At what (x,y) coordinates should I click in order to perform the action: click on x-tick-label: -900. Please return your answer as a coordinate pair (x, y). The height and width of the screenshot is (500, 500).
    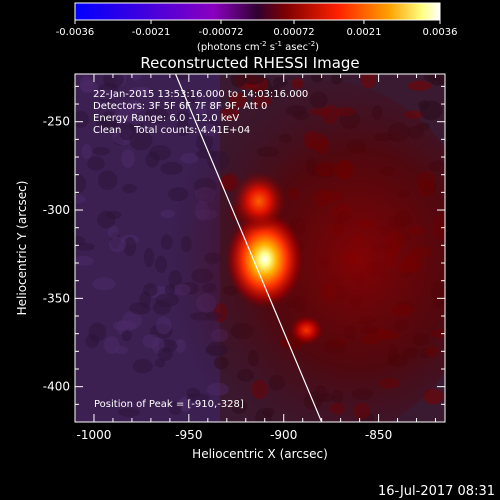
    Looking at the image, I should click on (283, 435).